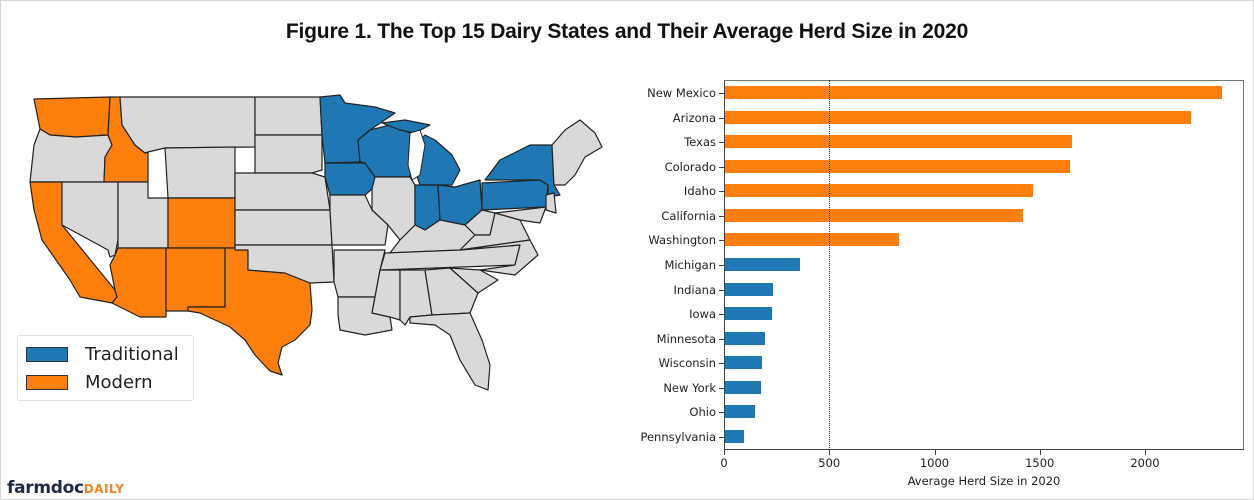 Image resolution: width=1254 pixels, height=500 pixels. What do you see at coordinates (195, 279) in the screenshot?
I see `state-new-mexico` at bounding box center [195, 279].